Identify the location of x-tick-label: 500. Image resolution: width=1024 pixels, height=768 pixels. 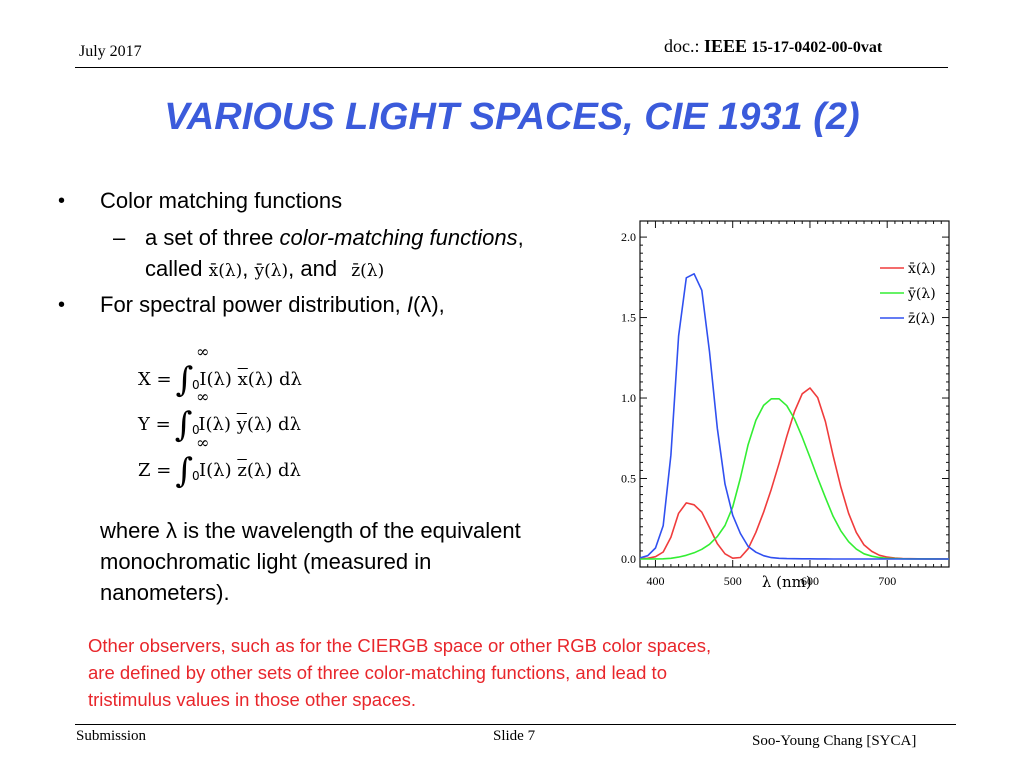
(733, 581).